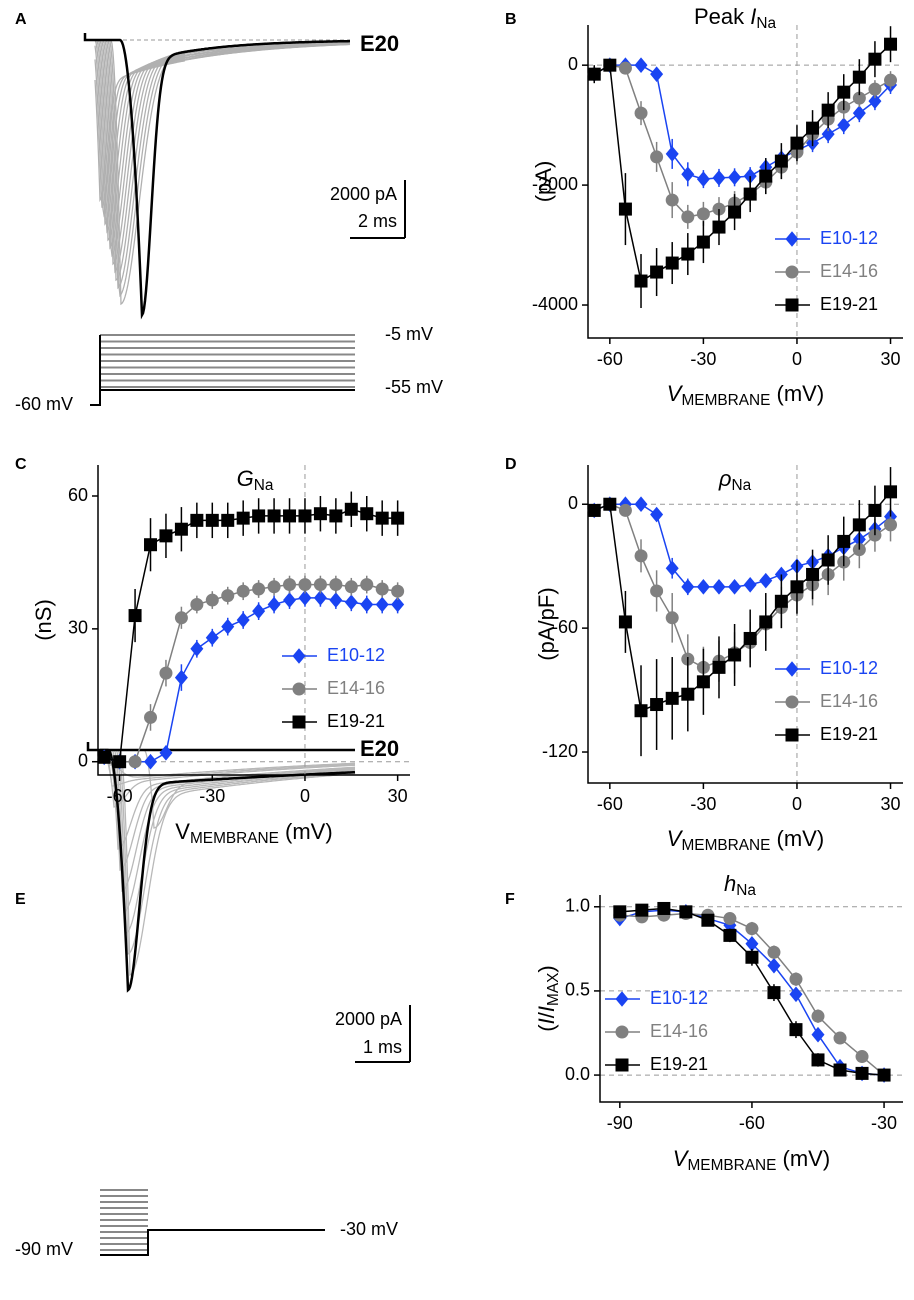 The width and height of the screenshot is (914, 1300). I want to click on chart-title: Peak INa, so click(735, 18).